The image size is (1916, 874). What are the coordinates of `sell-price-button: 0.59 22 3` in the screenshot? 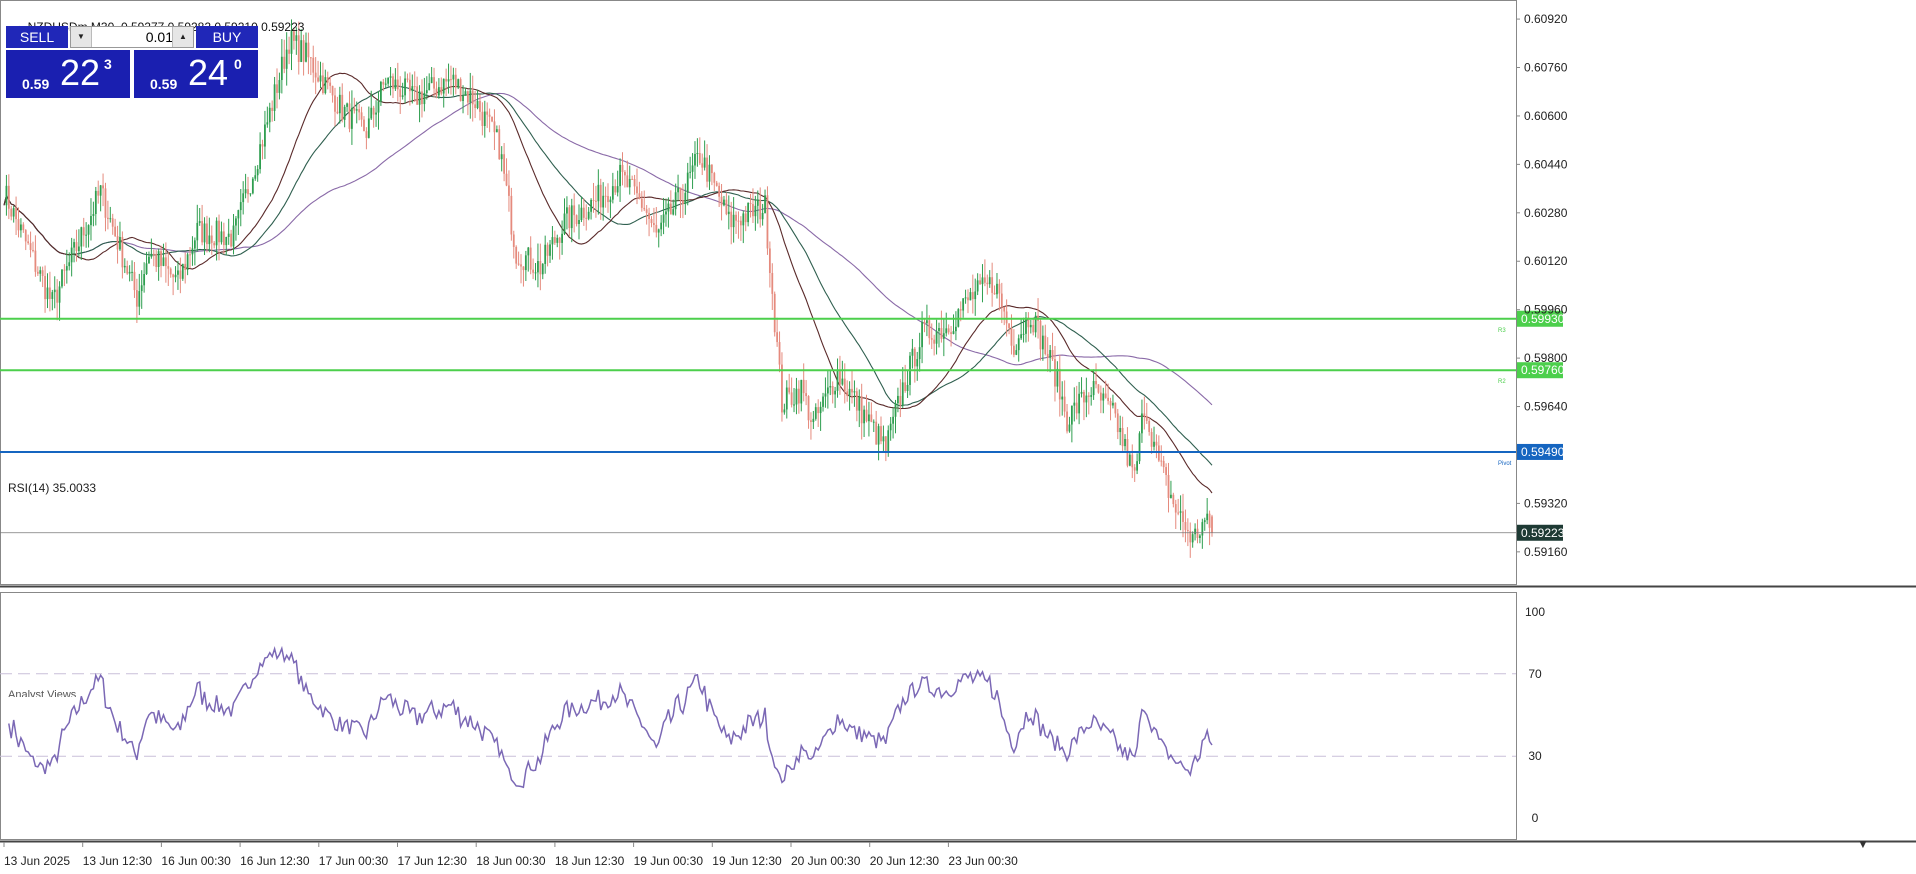 It's located at (68, 74).